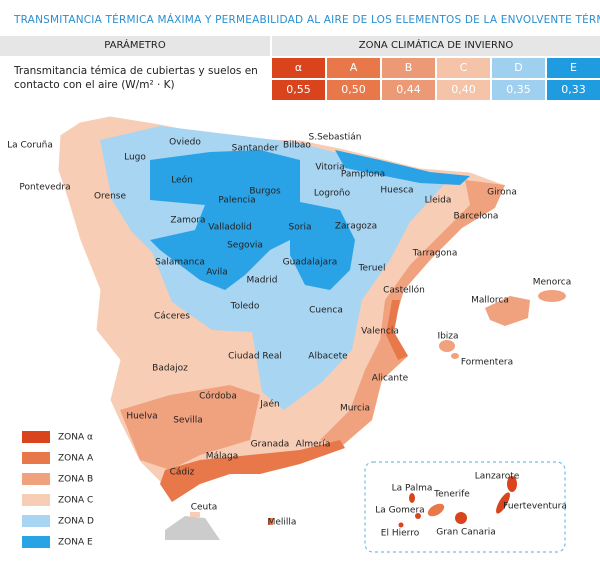  I want to click on zone-value: 0,44, so click(408, 90).